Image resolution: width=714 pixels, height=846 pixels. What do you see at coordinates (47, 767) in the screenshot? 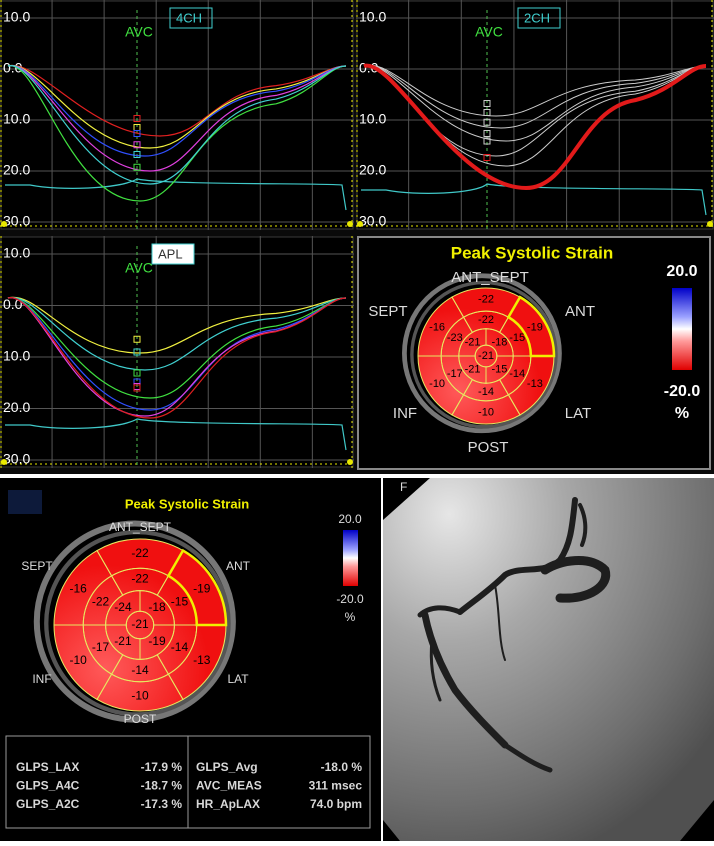
I see `table-cell: GLPS_LAX` at bounding box center [47, 767].